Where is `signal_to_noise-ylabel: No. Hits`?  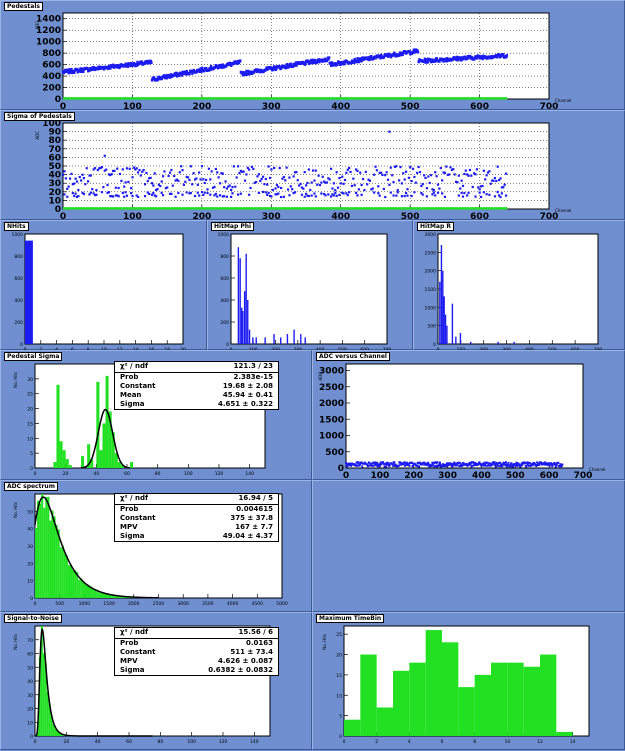
signal_to_noise-ylabel: No. Hits is located at coordinates (15, 642).